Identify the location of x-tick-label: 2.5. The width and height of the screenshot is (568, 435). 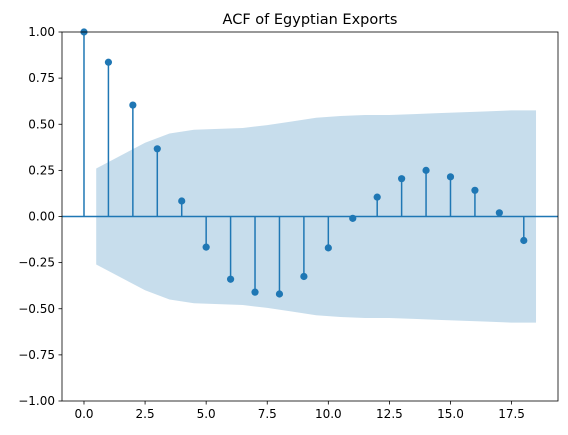
(145, 414).